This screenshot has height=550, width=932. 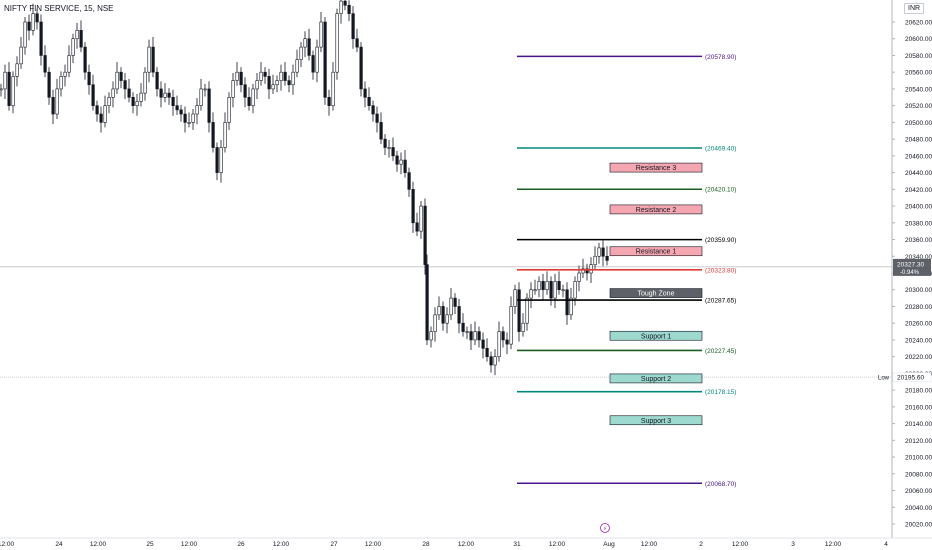 What do you see at coordinates (656, 336) in the screenshot?
I see `zone-label: Support 1` at bounding box center [656, 336].